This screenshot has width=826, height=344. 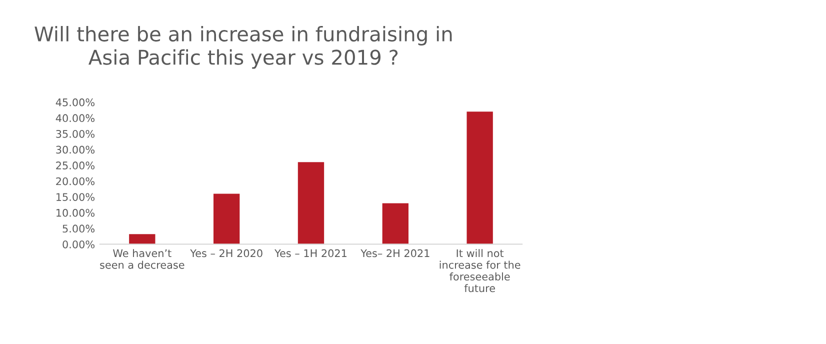 What do you see at coordinates (243, 47) in the screenshot?
I see `chart-title: Will there be an increase in fundraising in Asia Pacific this year vs 2019 ?` at bounding box center [243, 47].